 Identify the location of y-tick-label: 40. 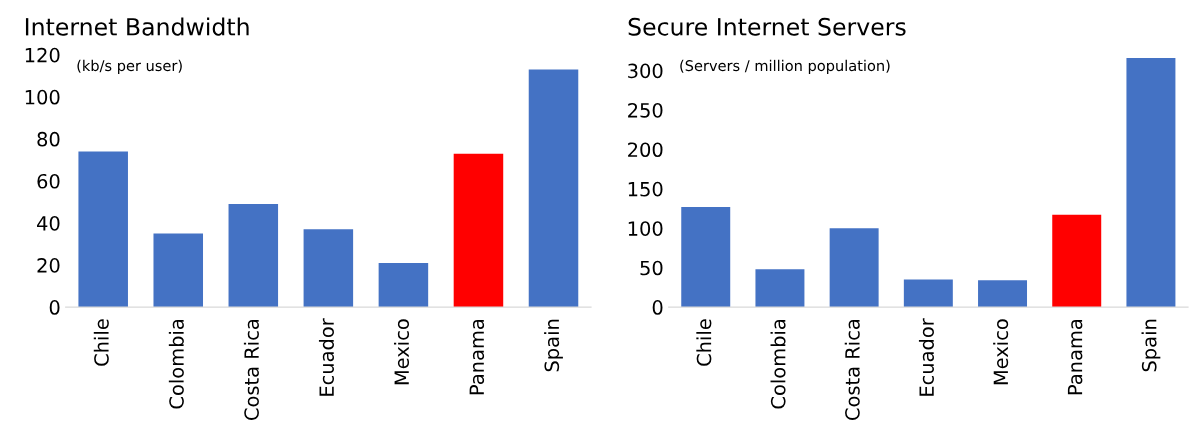
(48, 223).